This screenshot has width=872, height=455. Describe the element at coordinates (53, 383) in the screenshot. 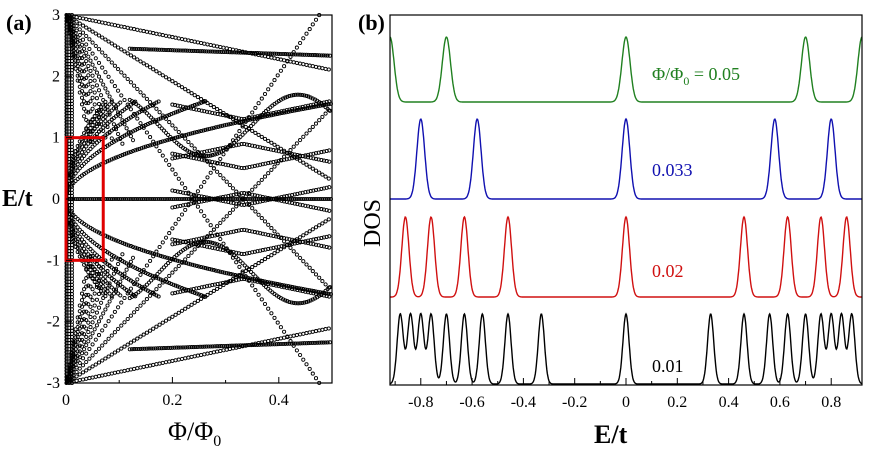

I see `y-tick-label: -3` at that location.